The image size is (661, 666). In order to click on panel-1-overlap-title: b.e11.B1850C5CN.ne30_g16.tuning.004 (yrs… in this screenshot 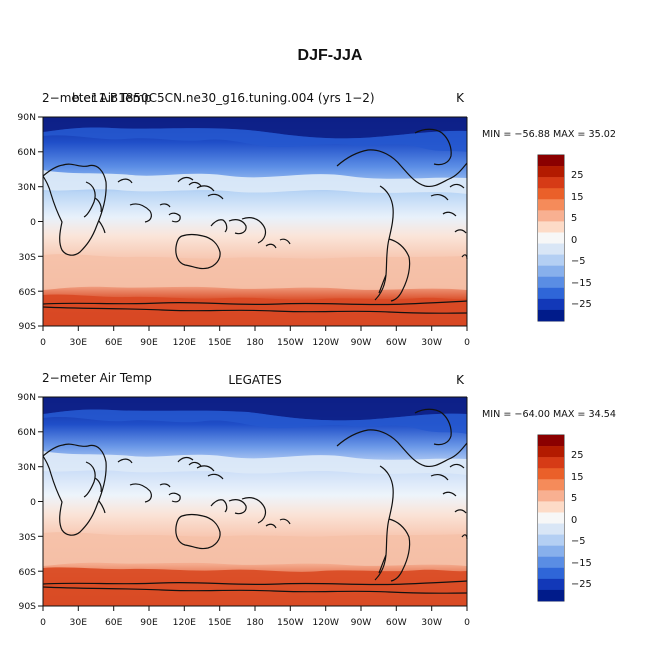, I will do `click(223, 98)`.